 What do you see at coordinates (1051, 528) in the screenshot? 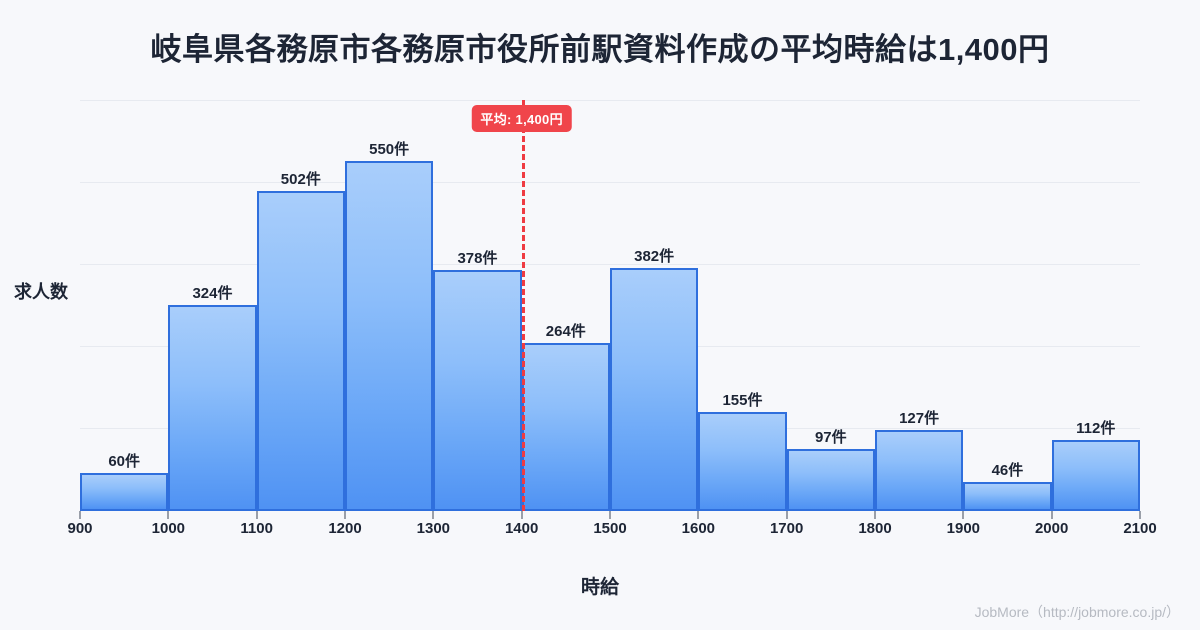
I see `x-axis-tick-label: 2000` at bounding box center [1051, 528].